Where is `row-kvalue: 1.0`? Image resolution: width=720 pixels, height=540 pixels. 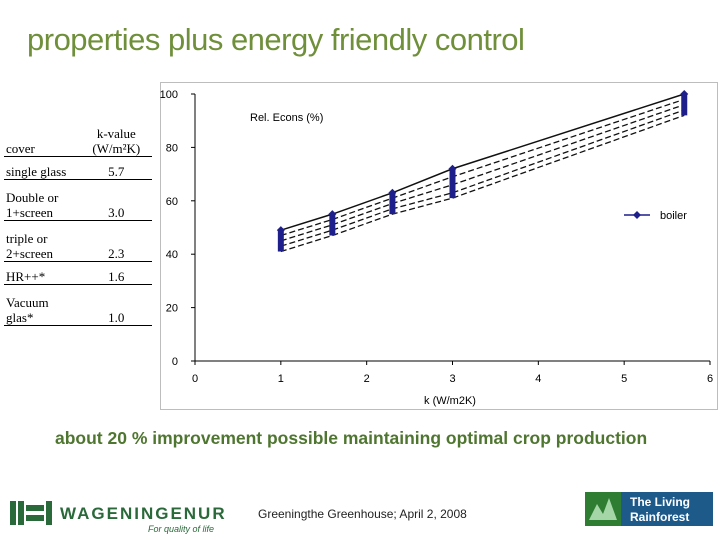
row-kvalue: 1.0 is located at coordinates (116, 305).